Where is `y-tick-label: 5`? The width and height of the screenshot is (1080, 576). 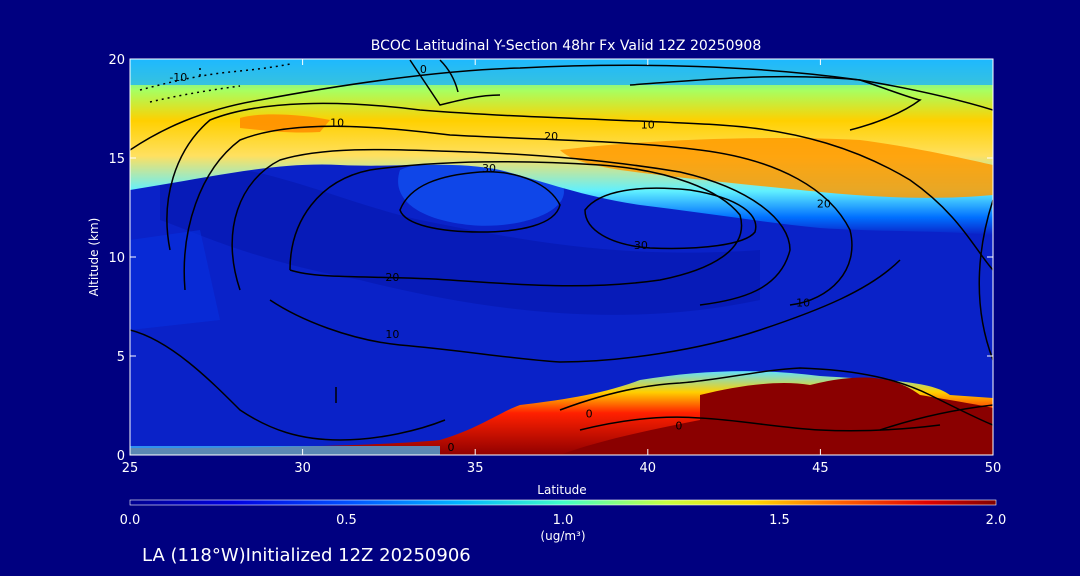
y-tick-label: 5 is located at coordinates (121, 357).